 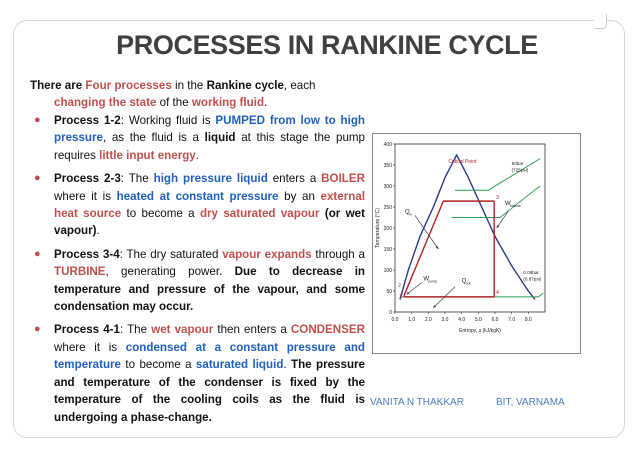 I want to click on process-text: liquid, so click(x=220, y=138).